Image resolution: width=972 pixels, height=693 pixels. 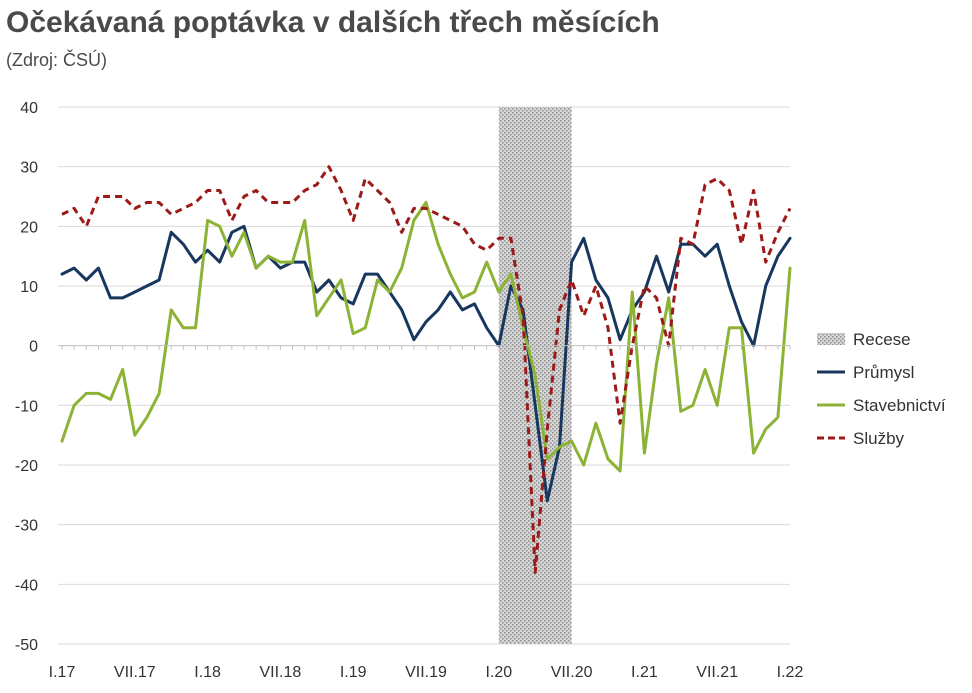 What do you see at coordinates (879, 438) in the screenshot?
I see `legend-label-služby: Služby` at bounding box center [879, 438].